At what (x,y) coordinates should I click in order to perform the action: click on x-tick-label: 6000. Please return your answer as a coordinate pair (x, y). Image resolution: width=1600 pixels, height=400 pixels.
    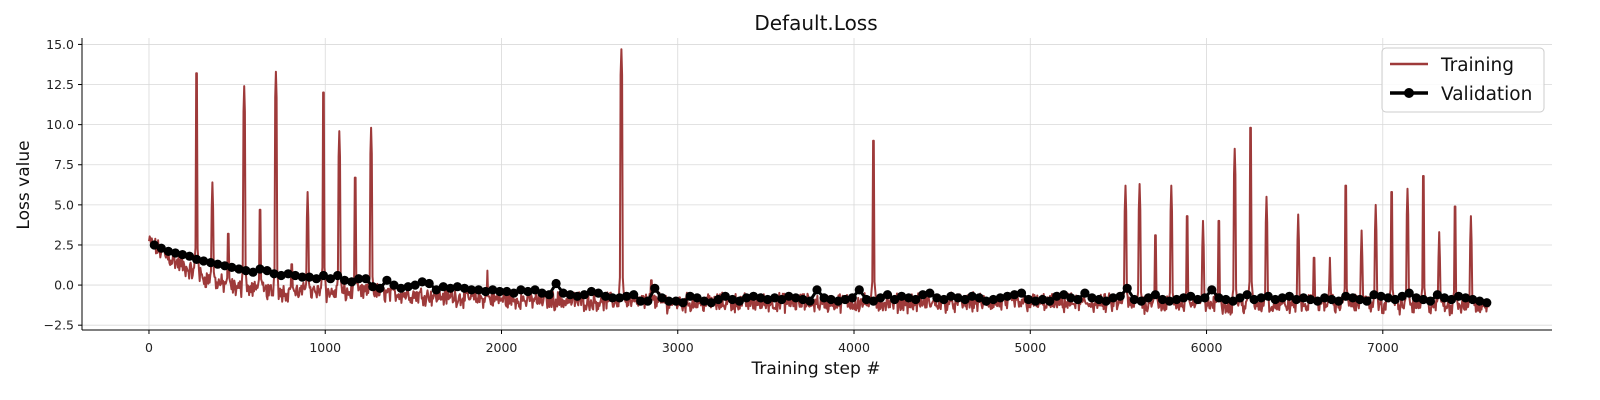
    Looking at the image, I should click on (1207, 347).